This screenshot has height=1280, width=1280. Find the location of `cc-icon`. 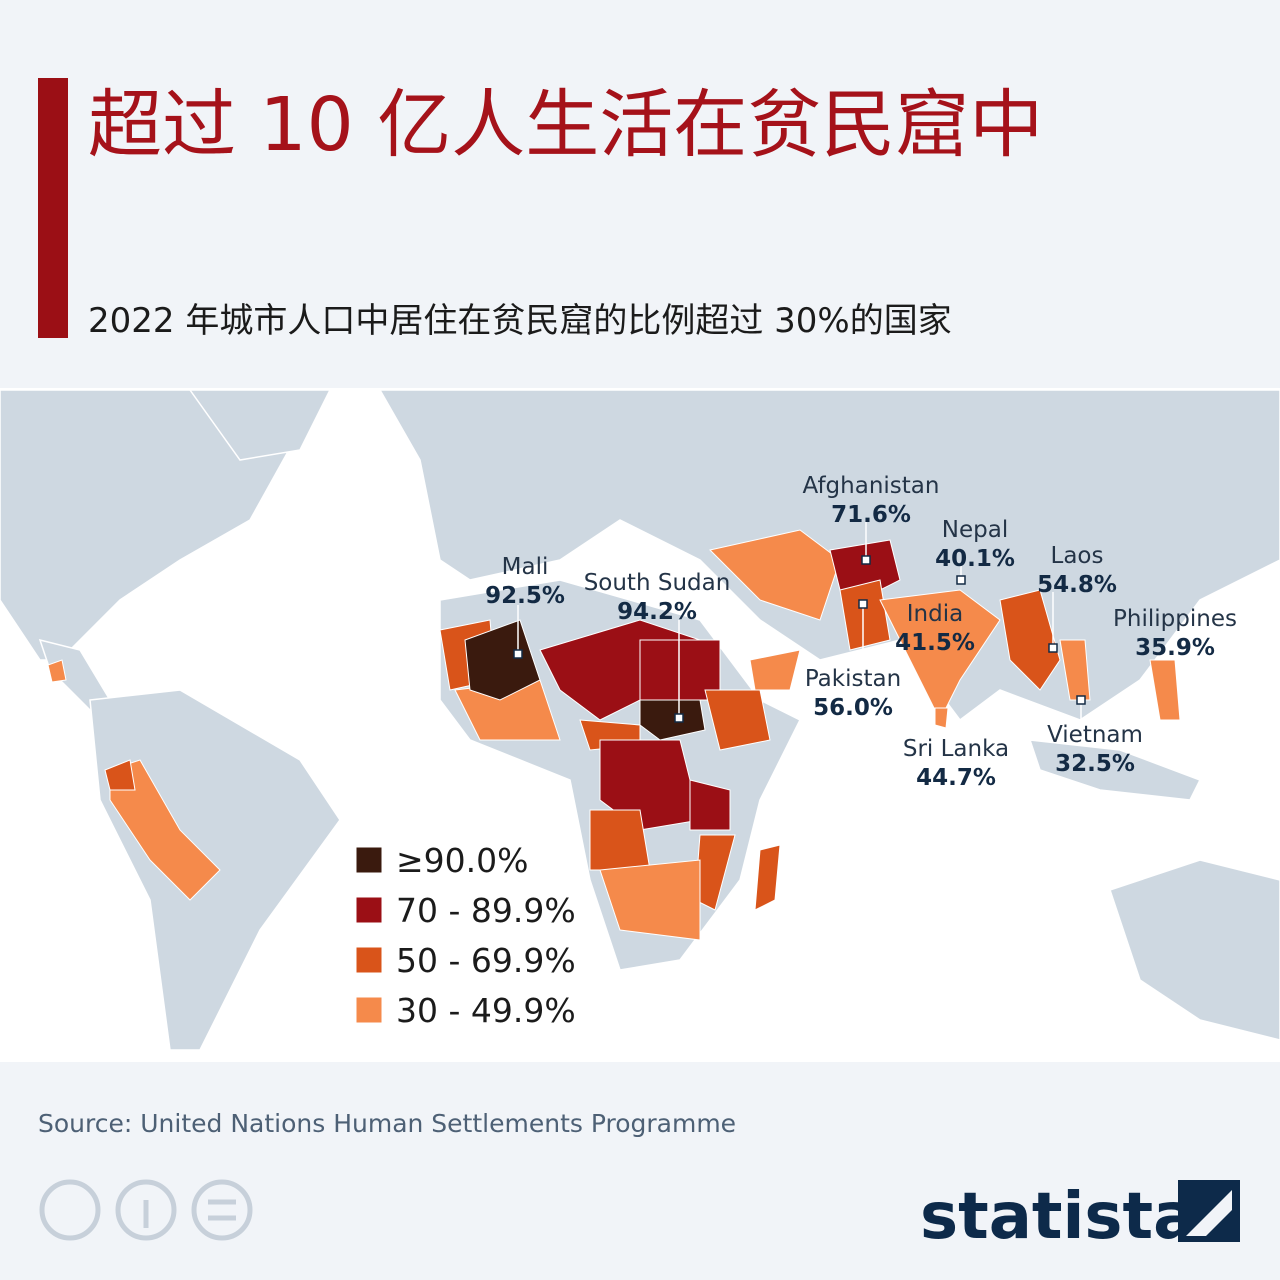

cc-icon is located at coordinates (70, 1210).